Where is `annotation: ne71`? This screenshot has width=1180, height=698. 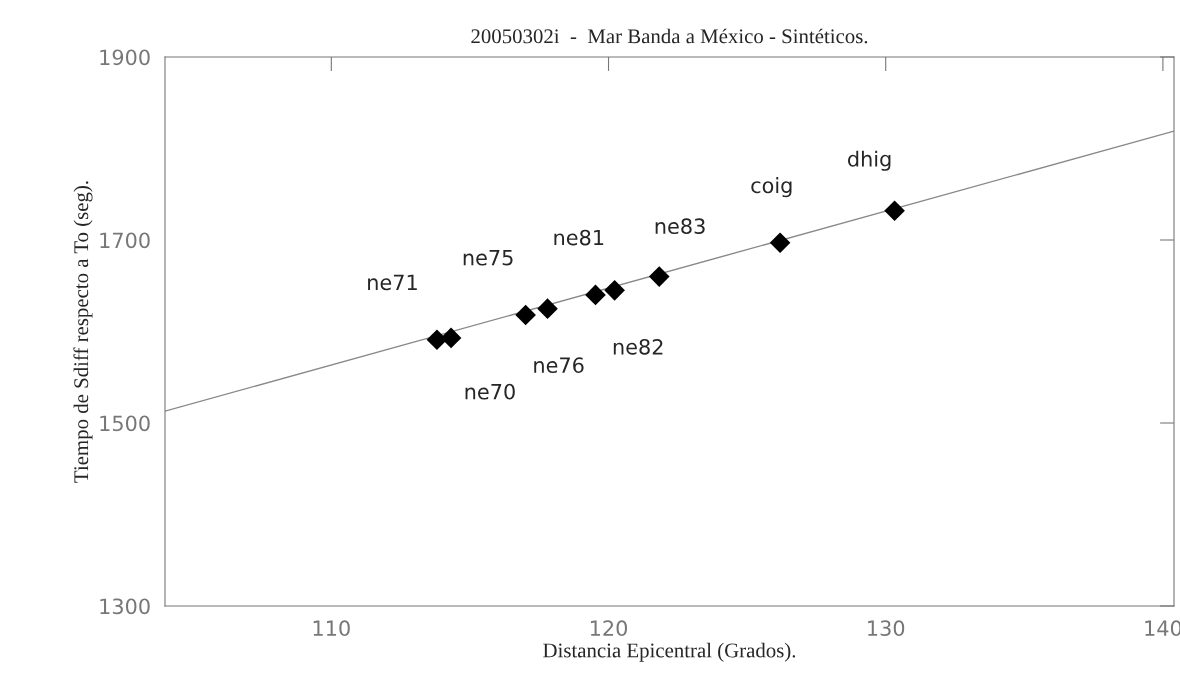
annotation: ne71 is located at coordinates (392, 282).